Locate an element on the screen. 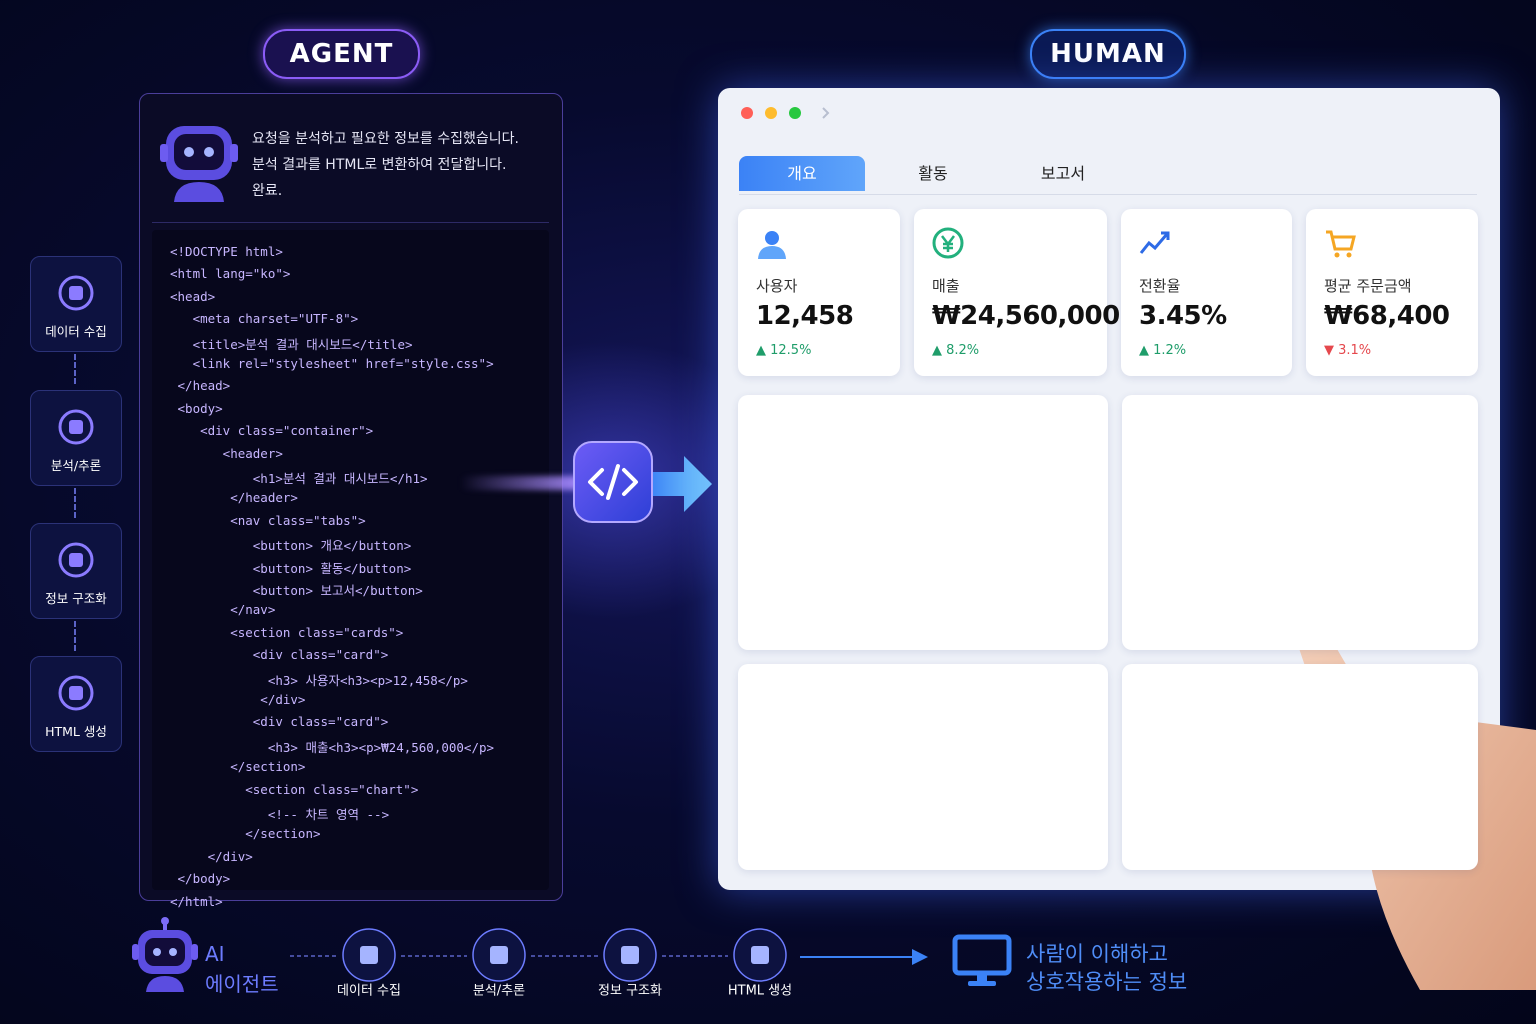  code-line: <meta charset="UTF-8"> is located at coordinates (264, 319).